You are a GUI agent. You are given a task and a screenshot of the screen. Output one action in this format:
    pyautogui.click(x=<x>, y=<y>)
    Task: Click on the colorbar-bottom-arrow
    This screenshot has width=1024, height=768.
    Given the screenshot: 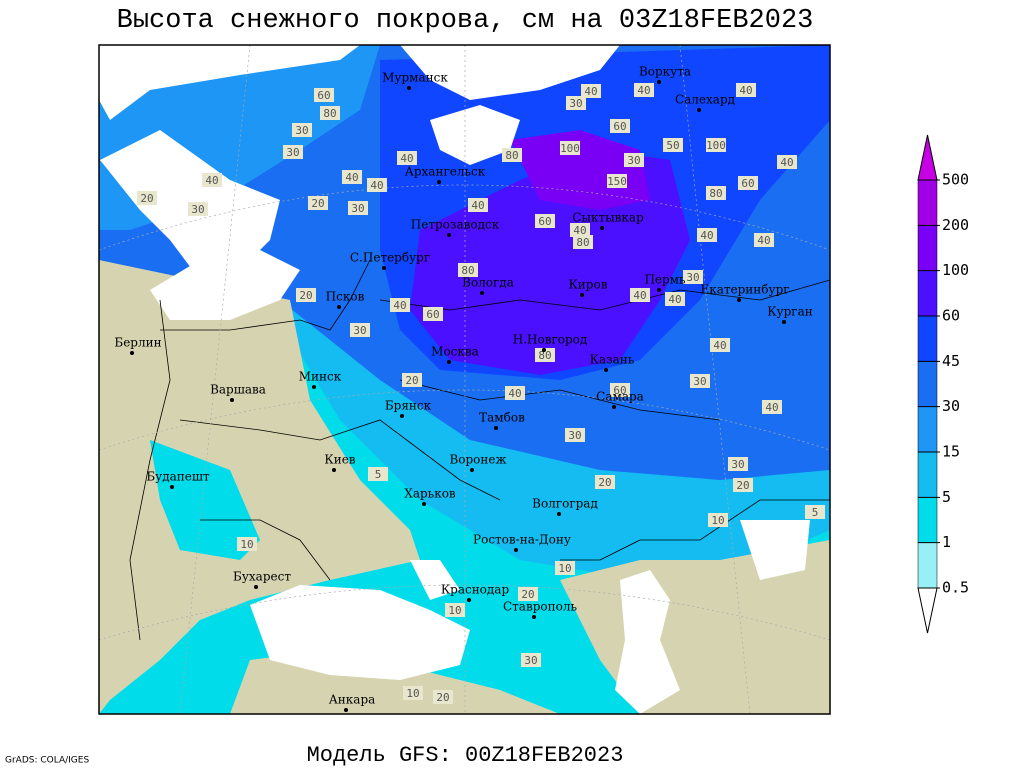 What is the action you would take?
    pyautogui.click(x=927, y=610)
    